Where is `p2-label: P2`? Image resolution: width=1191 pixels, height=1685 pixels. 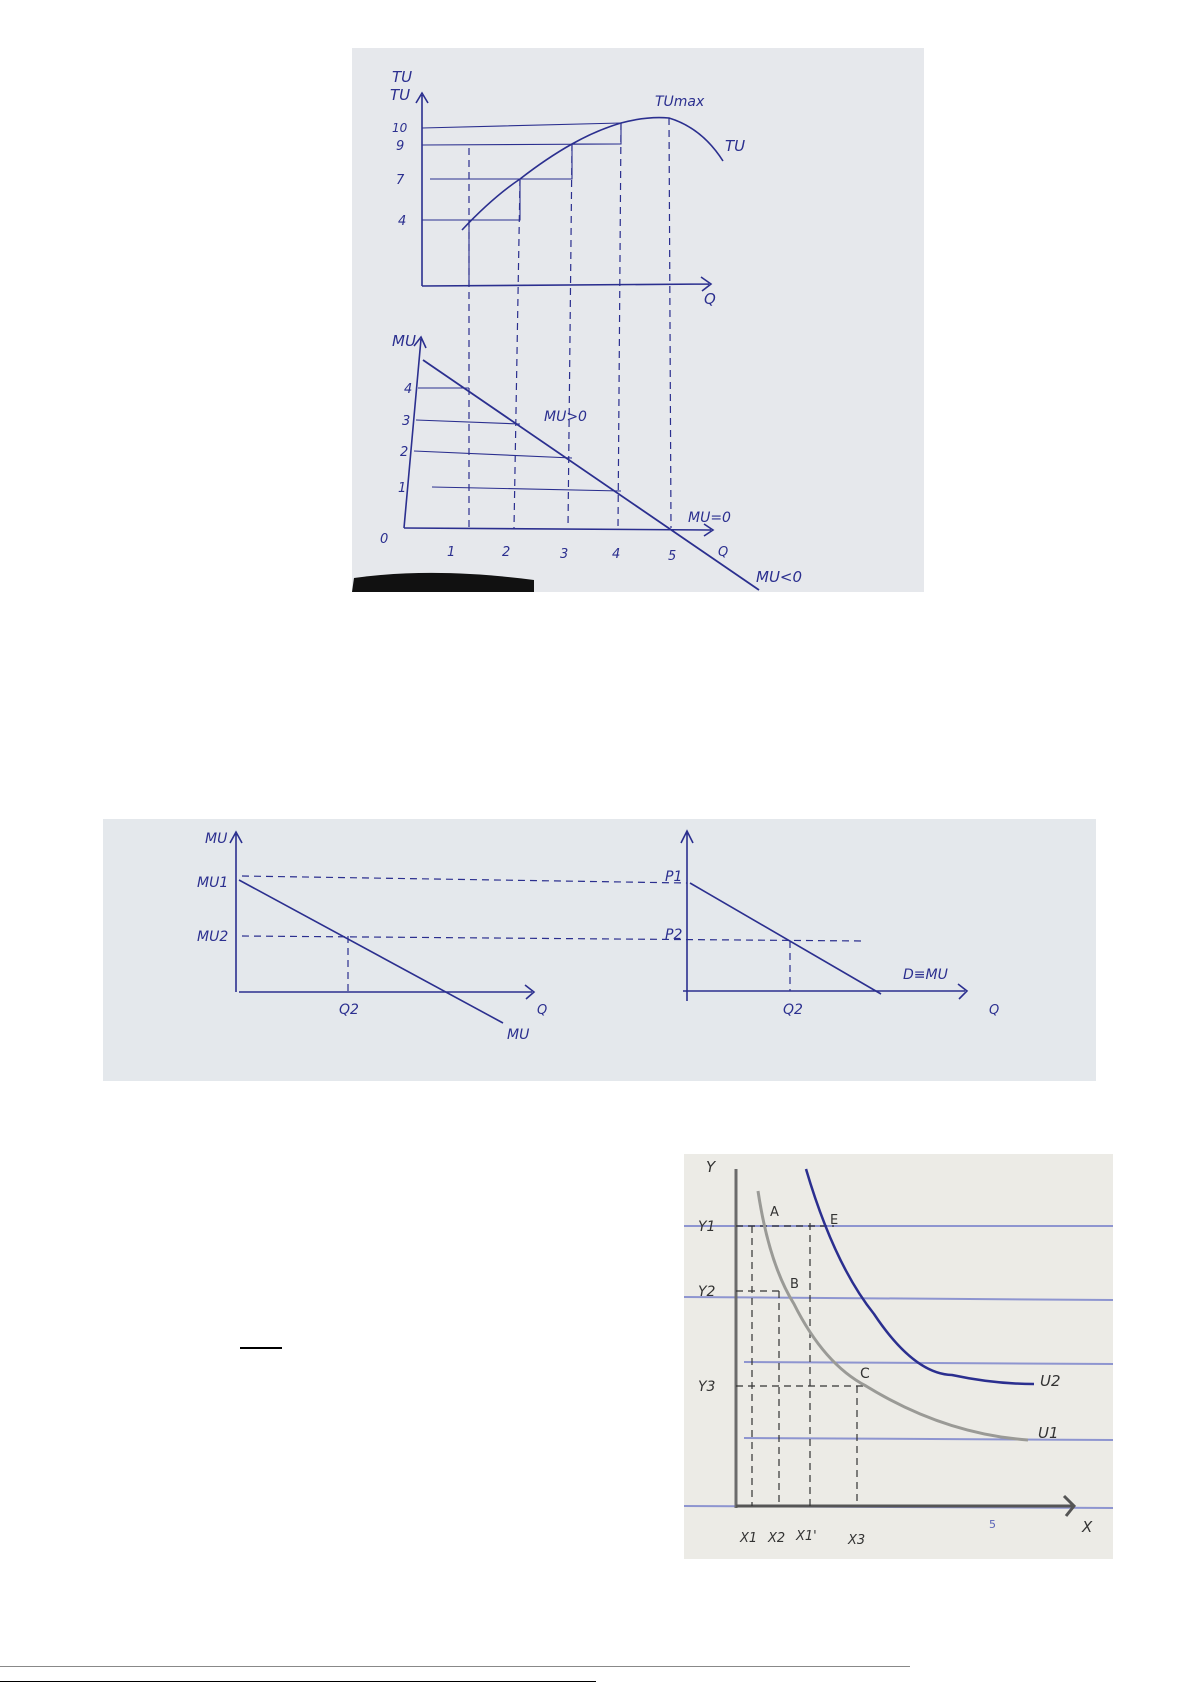
p2-label: P2 is located at coordinates (673, 935).